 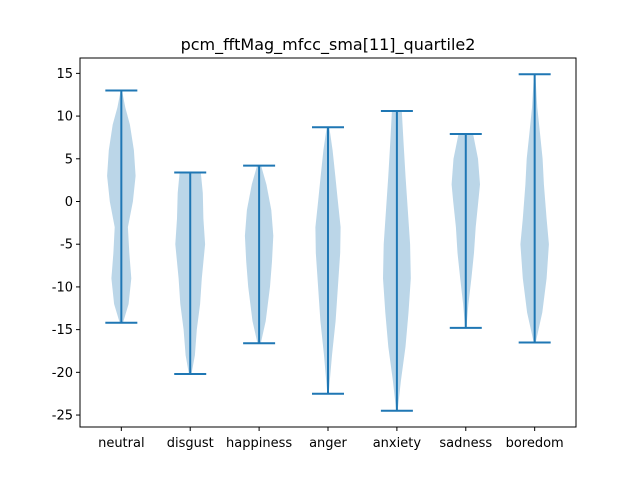 I want to click on y-tick-label: -10, so click(x=62, y=287).